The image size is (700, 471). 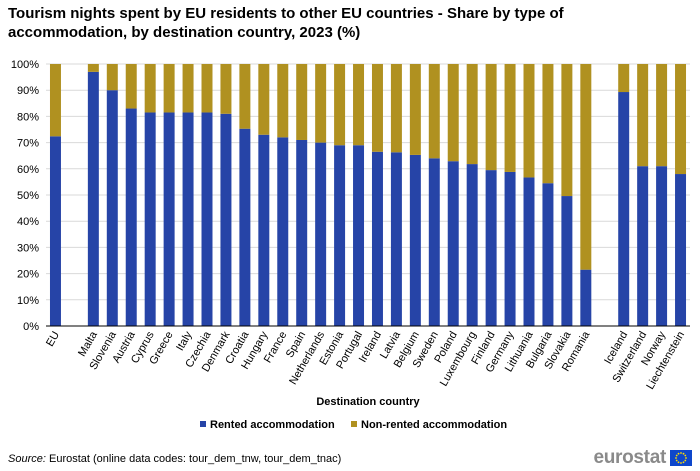 I want to click on legend-label: Non-rented accommodation, so click(x=434, y=425).